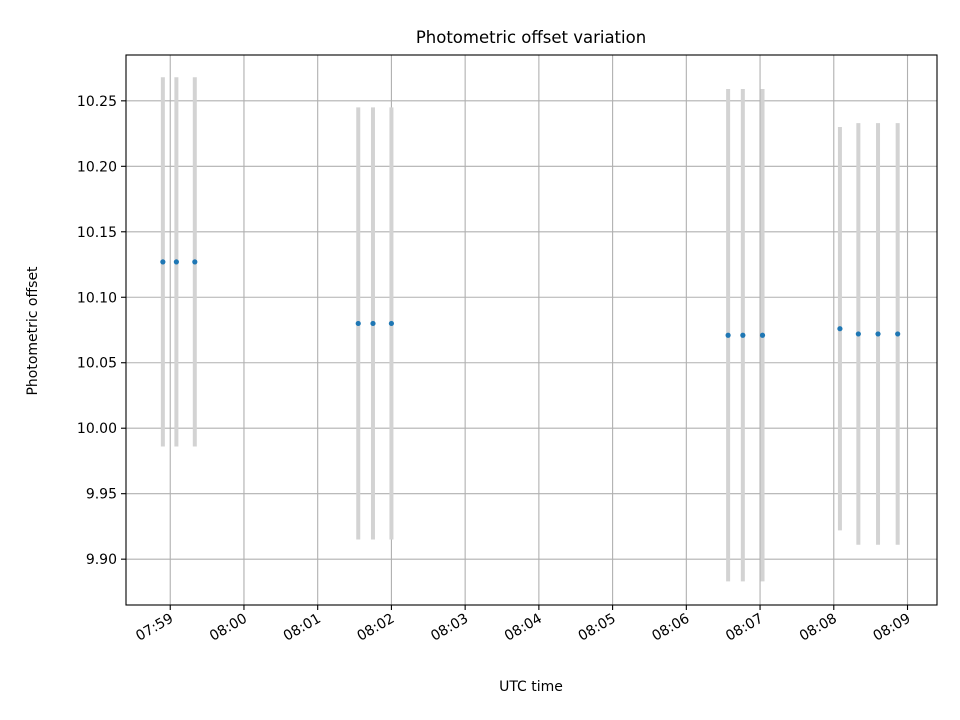 This screenshot has height=720, width=960. Describe the element at coordinates (531, 37) in the screenshot. I see `chart-title: Photometric offset variation` at that location.